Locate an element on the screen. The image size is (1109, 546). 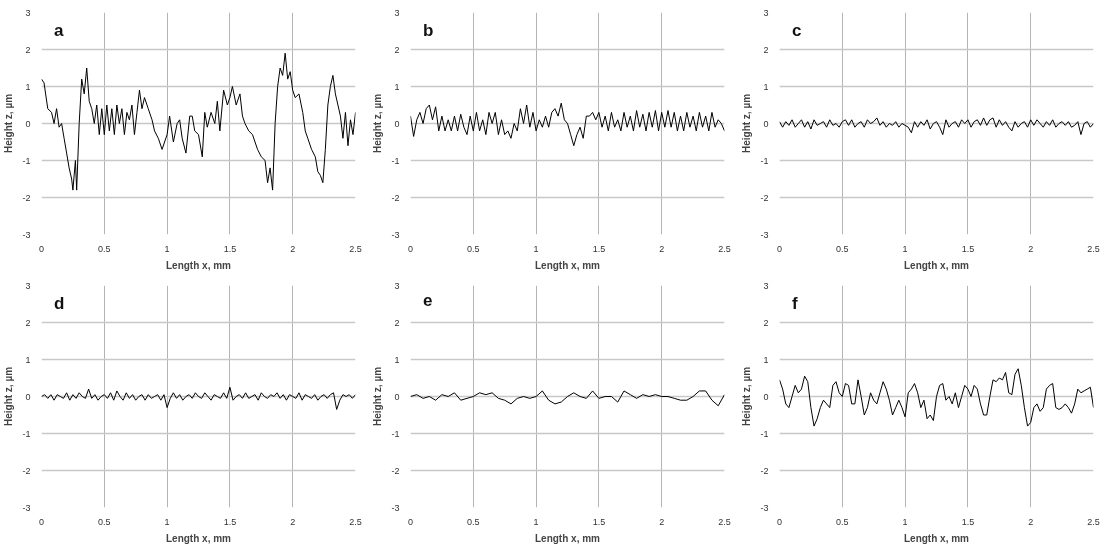
annotation: b is located at coordinates (428, 31).